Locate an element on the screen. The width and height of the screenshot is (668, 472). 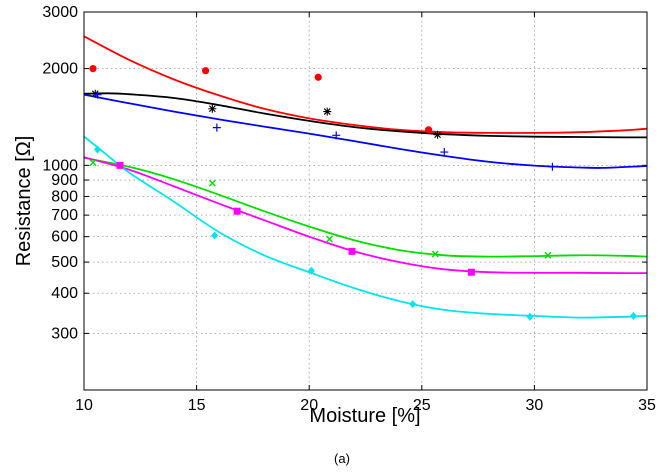
y-tick-label: 800 is located at coordinates (64, 196).